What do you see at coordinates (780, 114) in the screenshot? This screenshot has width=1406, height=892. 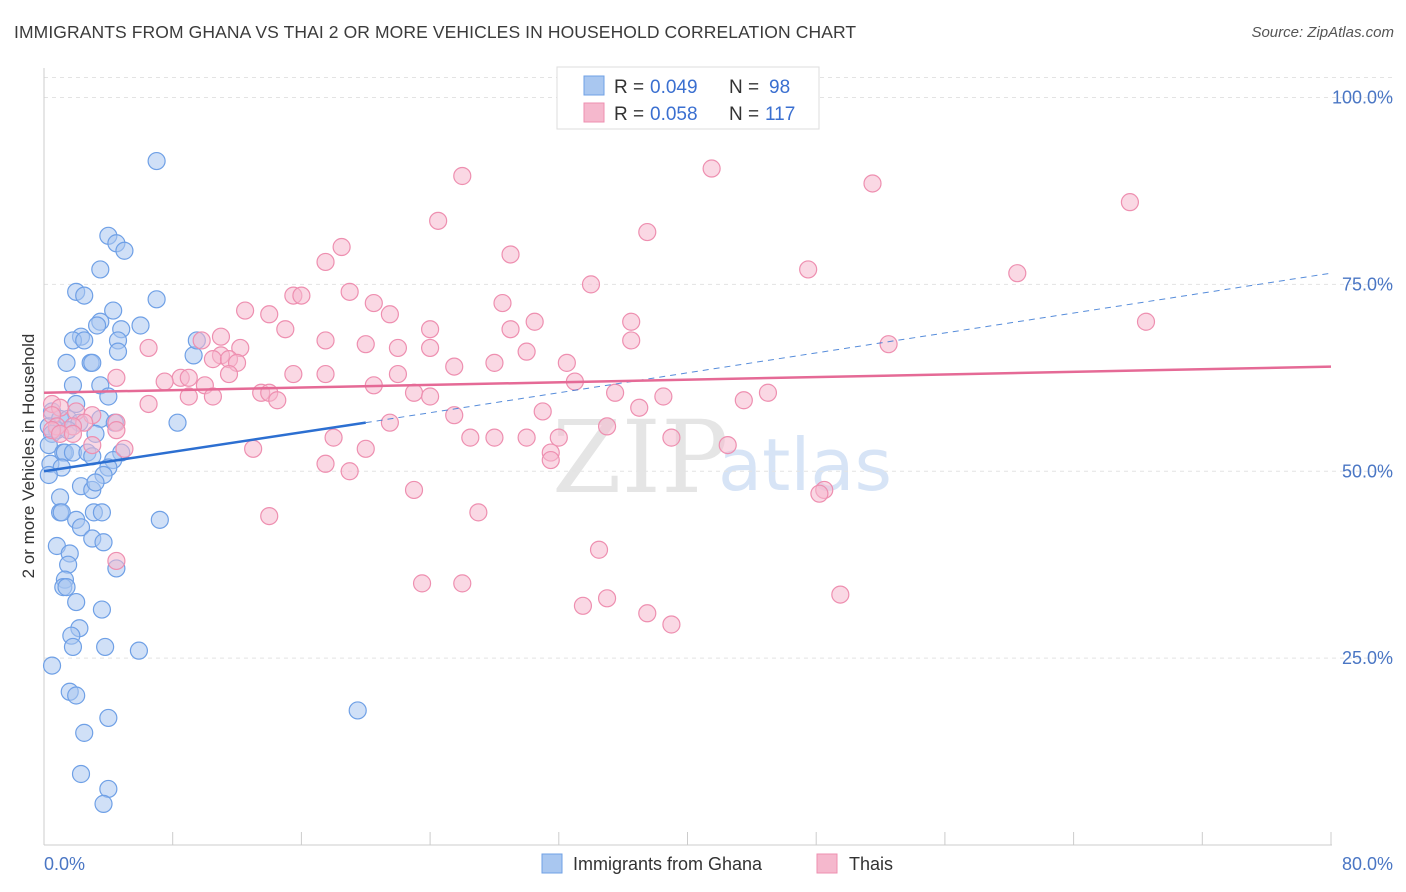 I see `legend-n-value-thais: 117` at bounding box center [780, 114].